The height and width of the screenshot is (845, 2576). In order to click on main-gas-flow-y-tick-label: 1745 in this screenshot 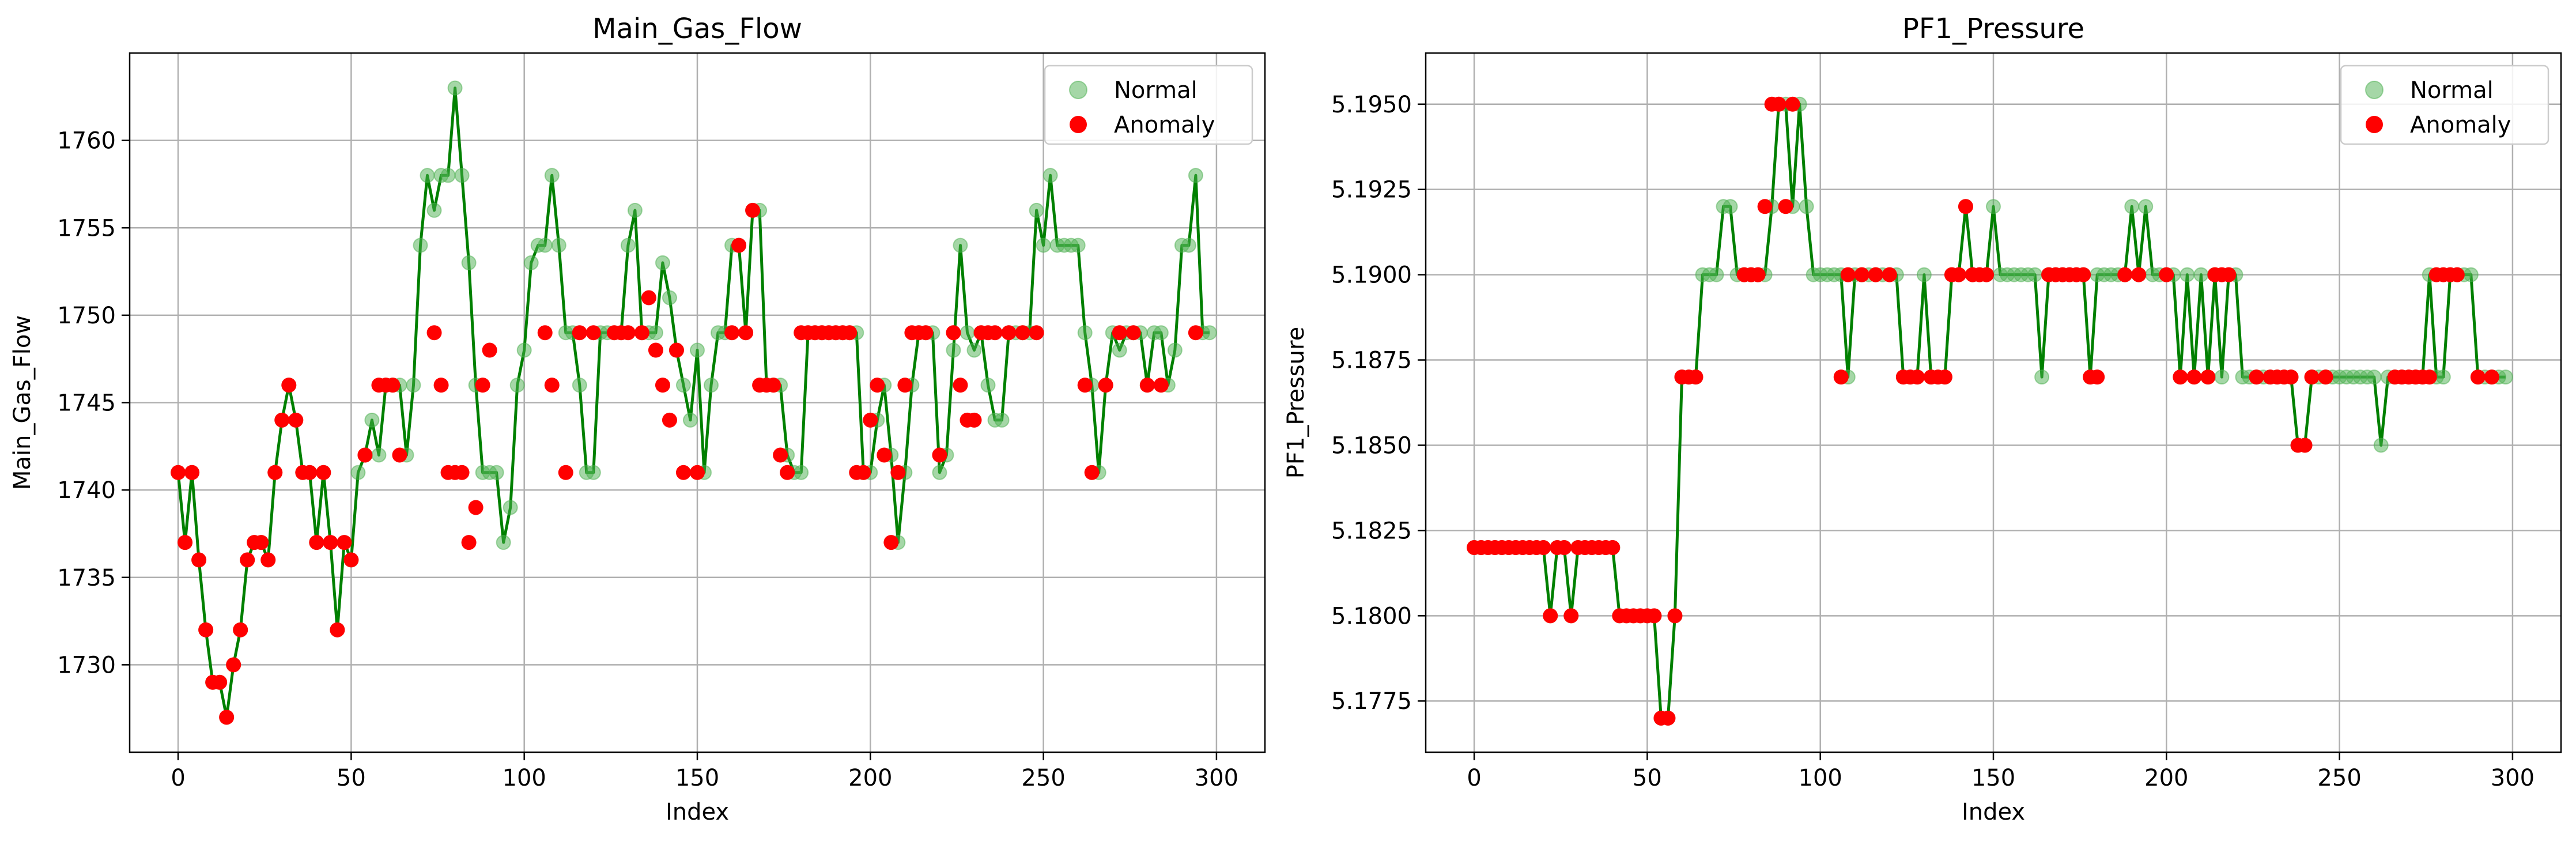, I will do `click(87, 403)`.